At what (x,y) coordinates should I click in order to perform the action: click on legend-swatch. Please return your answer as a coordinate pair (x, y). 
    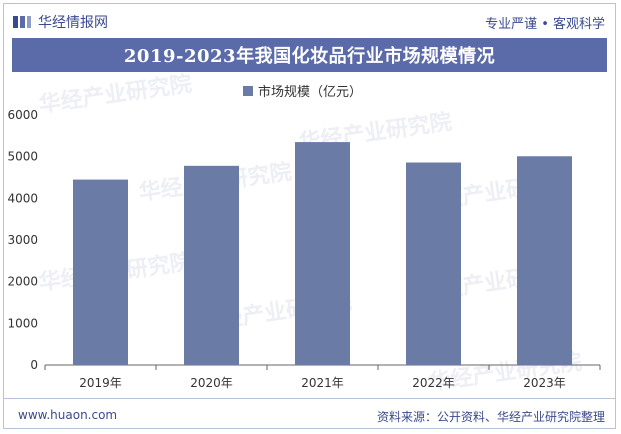
    Looking at the image, I should click on (248, 91).